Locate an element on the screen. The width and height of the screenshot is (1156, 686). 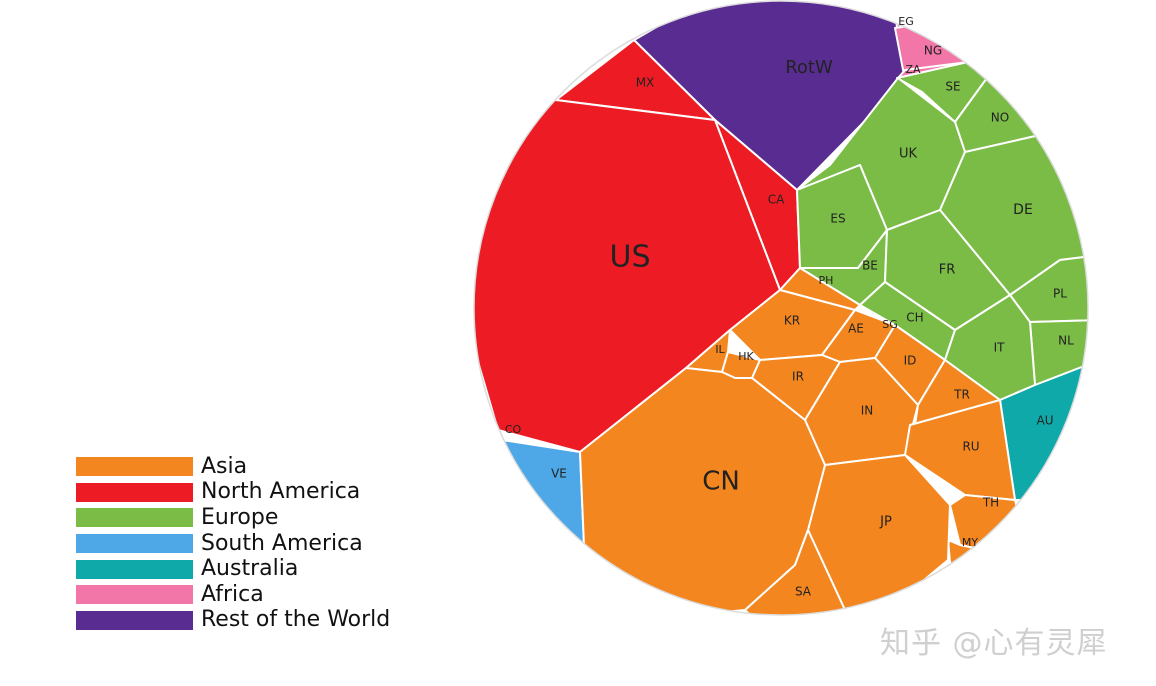
legend-swatch-australia is located at coordinates (134, 569).